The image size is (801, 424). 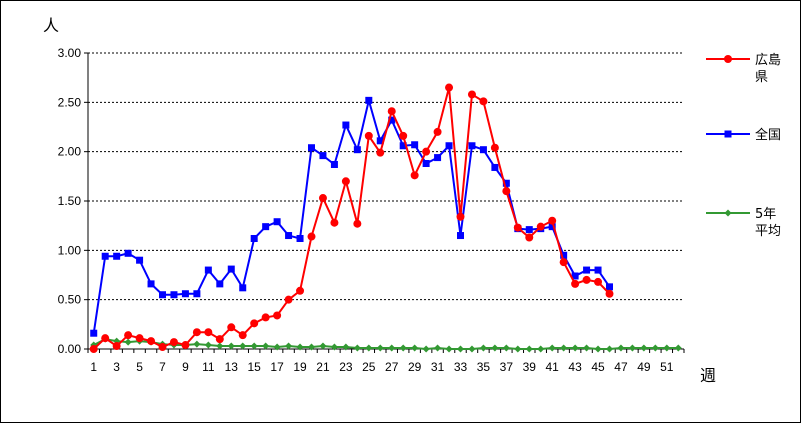 What do you see at coordinates (507, 367) in the screenshot?
I see `x-tick-label: 37` at bounding box center [507, 367].